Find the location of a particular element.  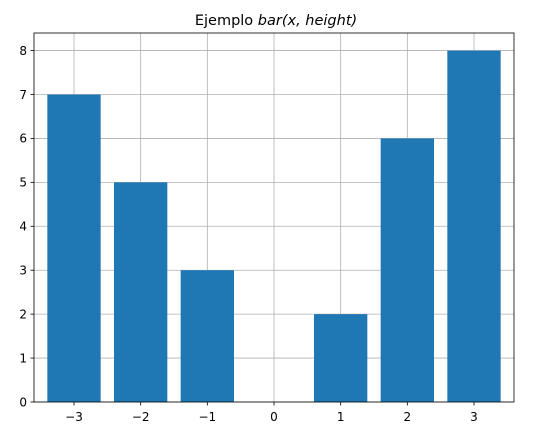

x-tick-labels: −3 −2 −1 0 1 2 3 is located at coordinates (271, 417).